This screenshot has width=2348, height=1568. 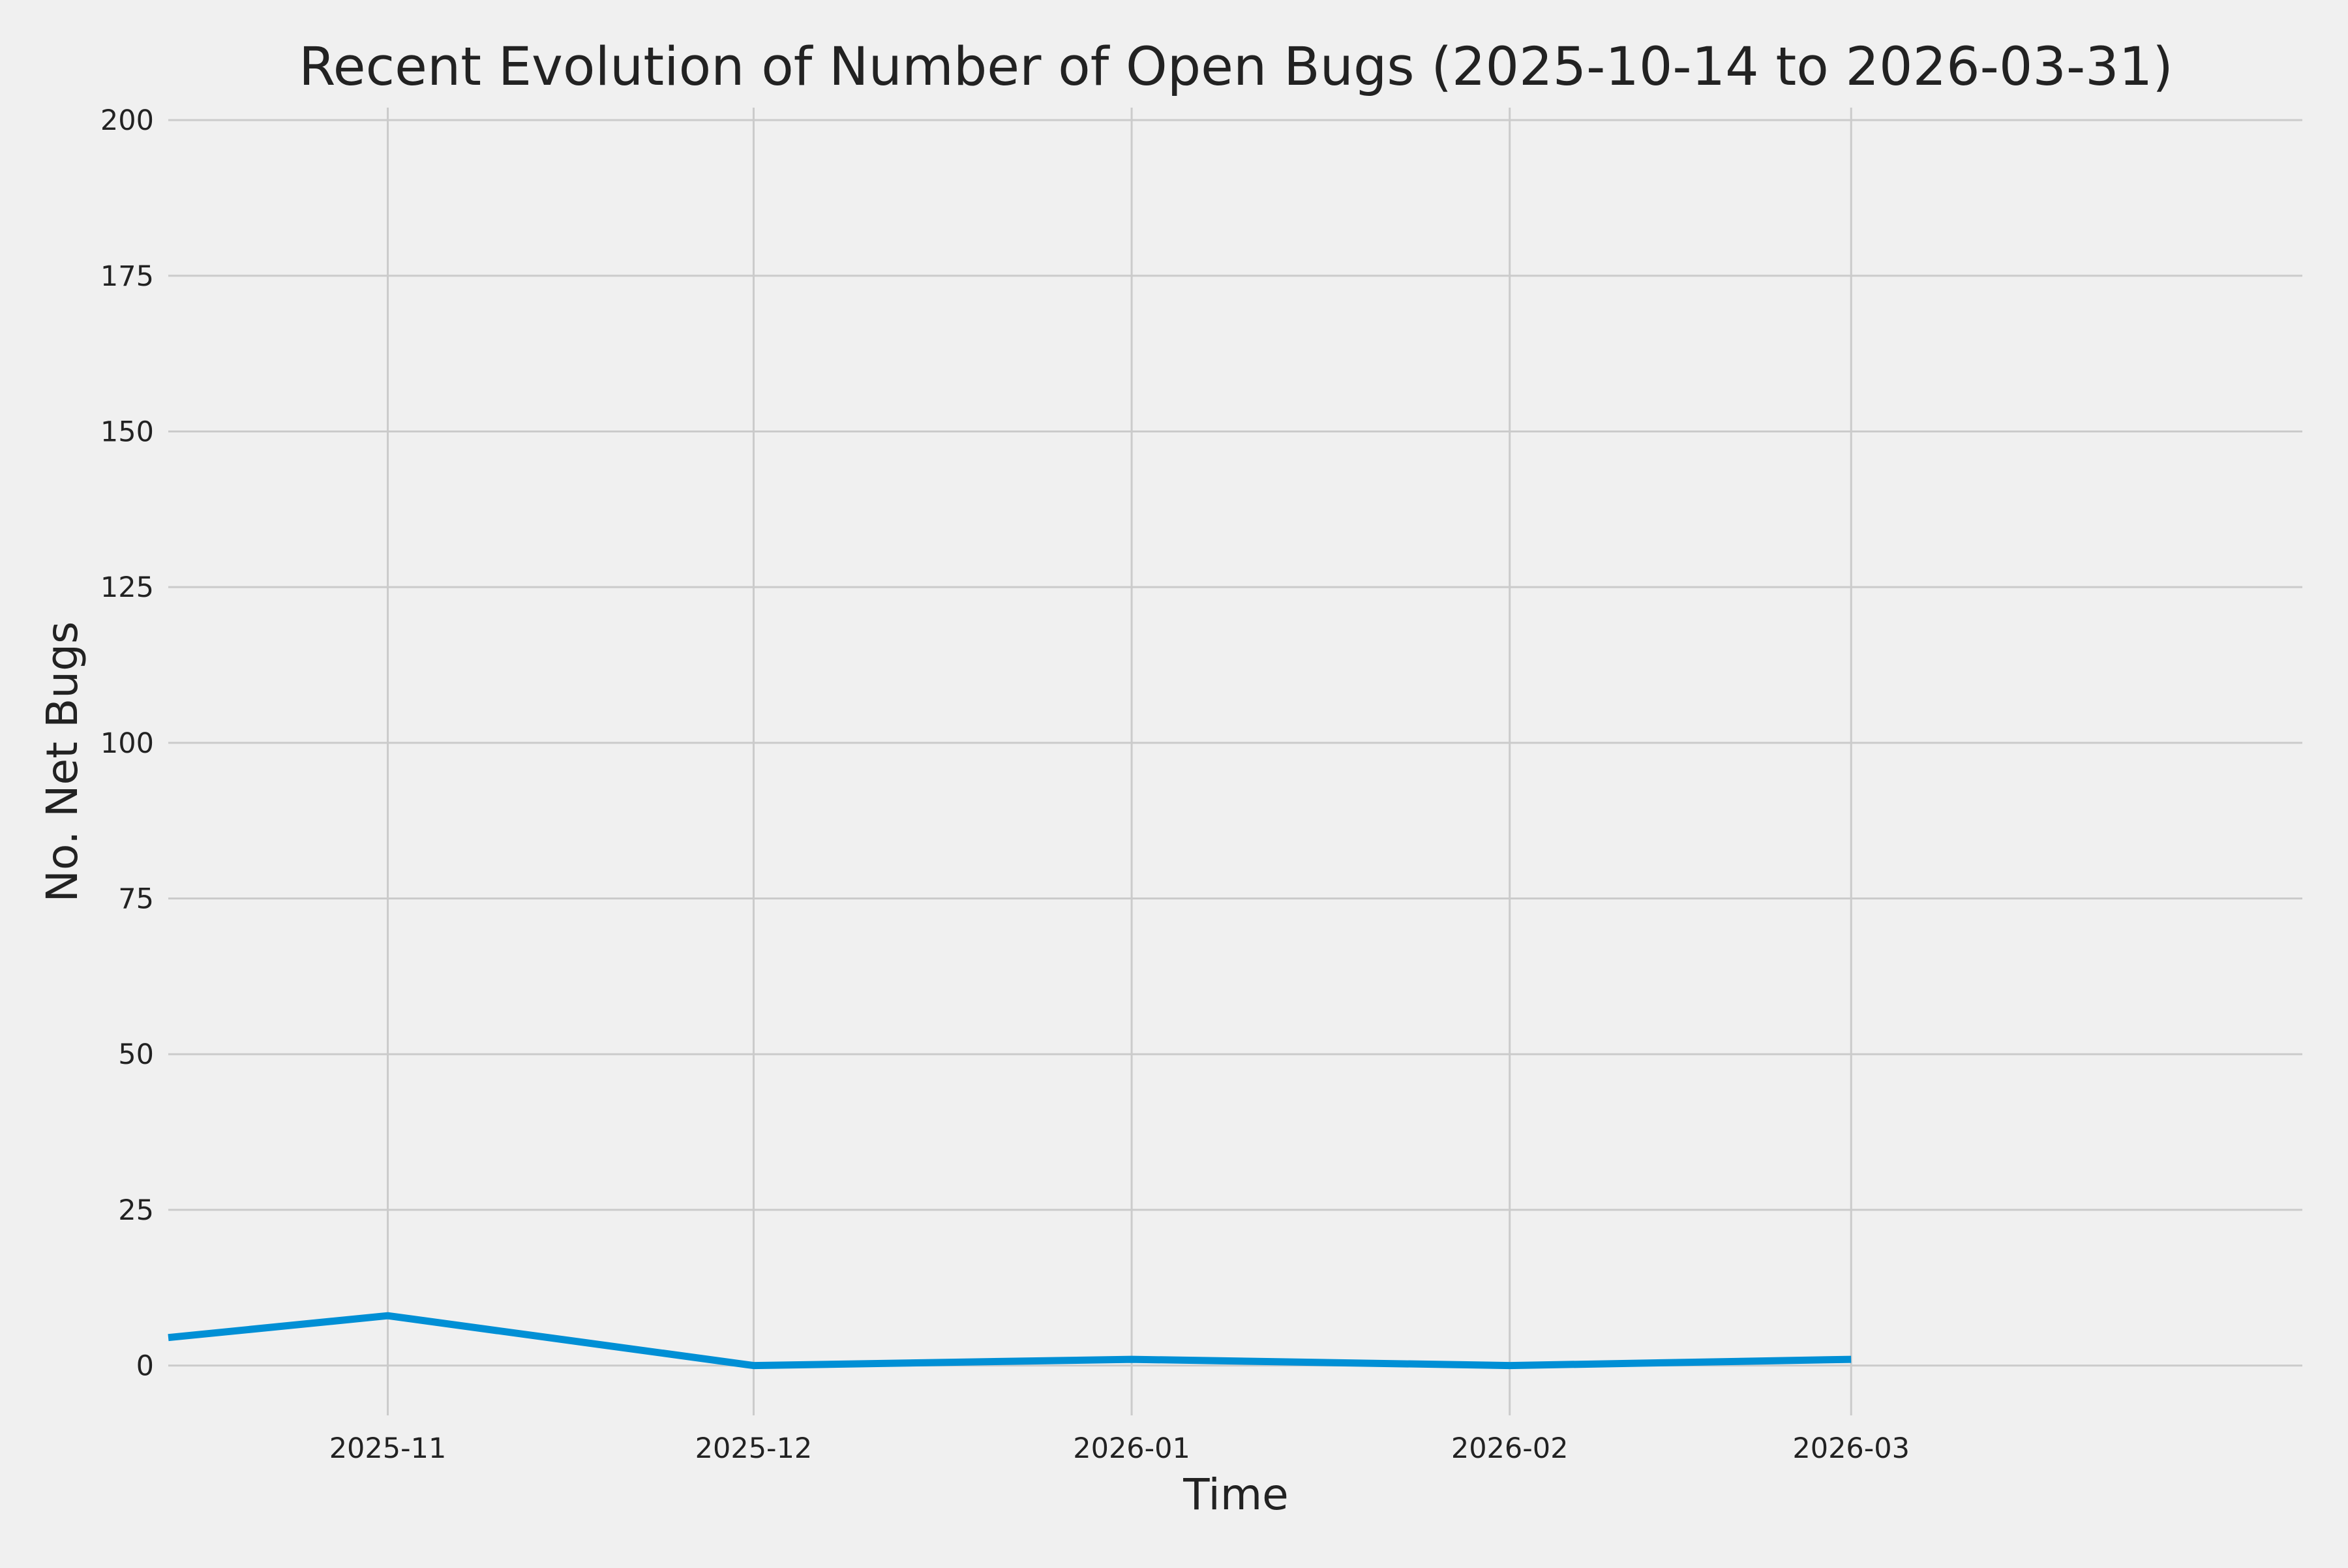 I want to click on series-line, so click(x=1010, y=1341).